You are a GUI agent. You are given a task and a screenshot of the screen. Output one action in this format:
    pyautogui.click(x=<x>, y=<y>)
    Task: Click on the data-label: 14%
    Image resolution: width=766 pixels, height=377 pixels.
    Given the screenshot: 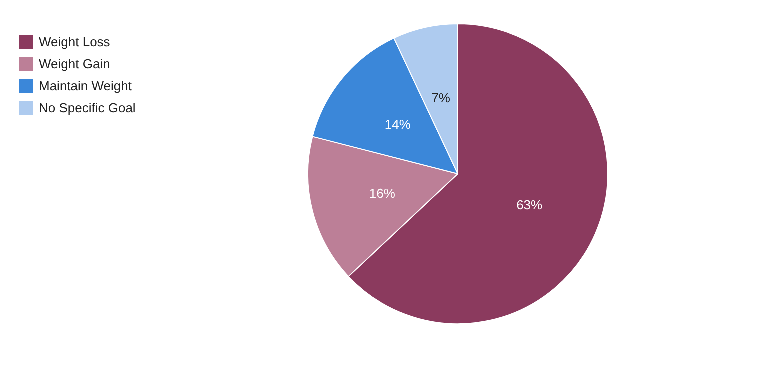 What is the action you would take?
    pyautogui.click(x=398, y=124)
    